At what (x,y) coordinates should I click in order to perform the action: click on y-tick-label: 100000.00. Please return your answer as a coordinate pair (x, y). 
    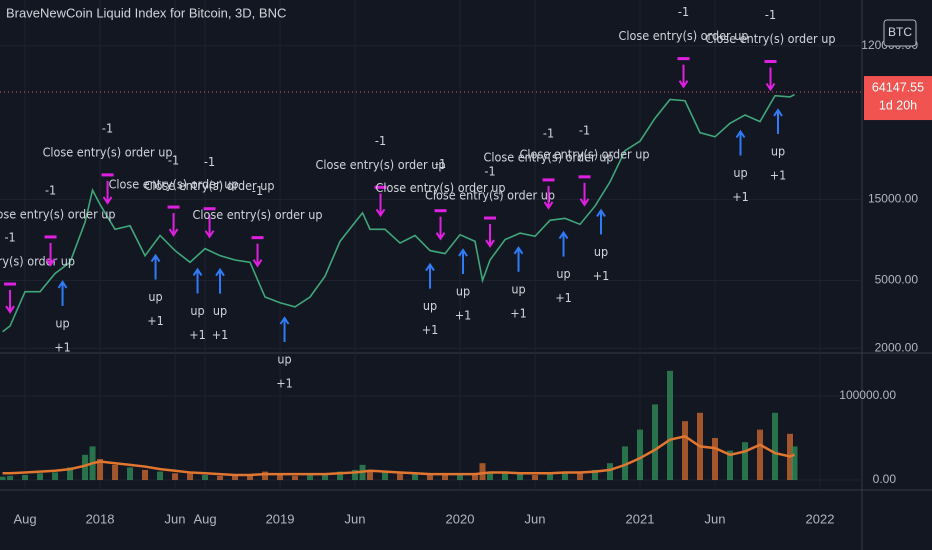
    Looking at the image, I should click on (867, 395).